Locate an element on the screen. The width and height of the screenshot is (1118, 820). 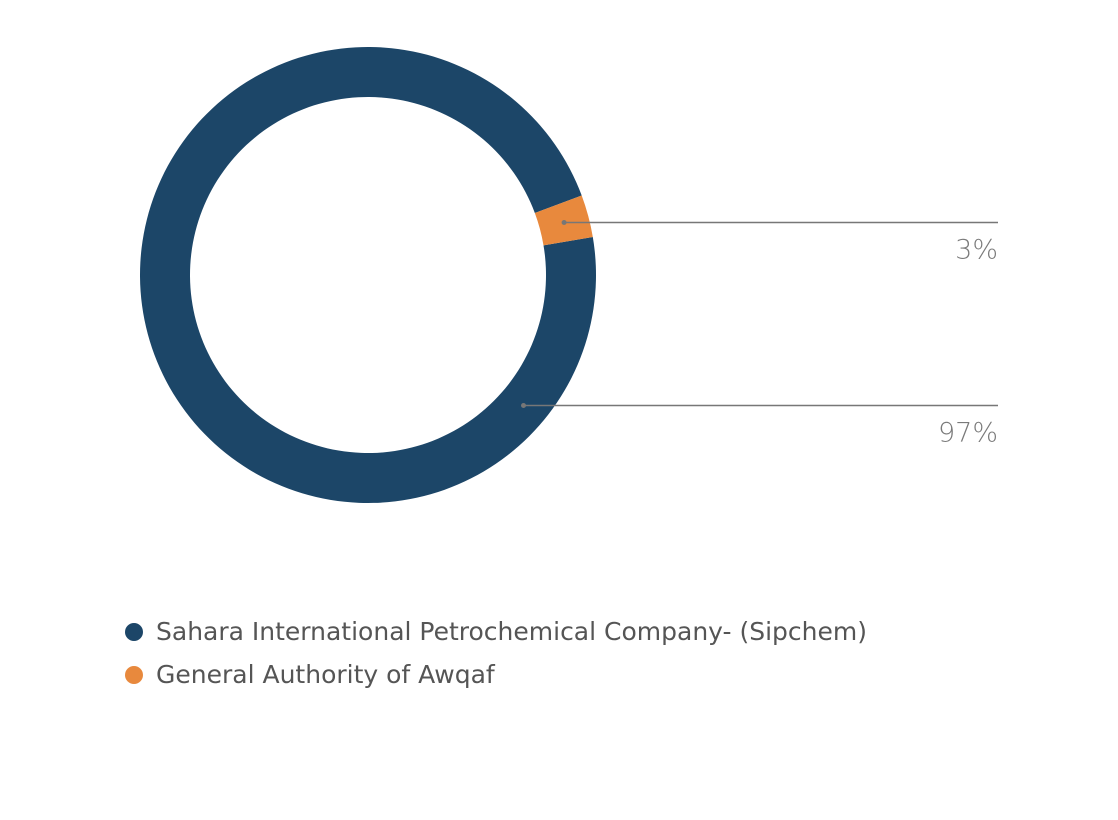
legend-dot-awqaf is located at coordinates (134, 674).